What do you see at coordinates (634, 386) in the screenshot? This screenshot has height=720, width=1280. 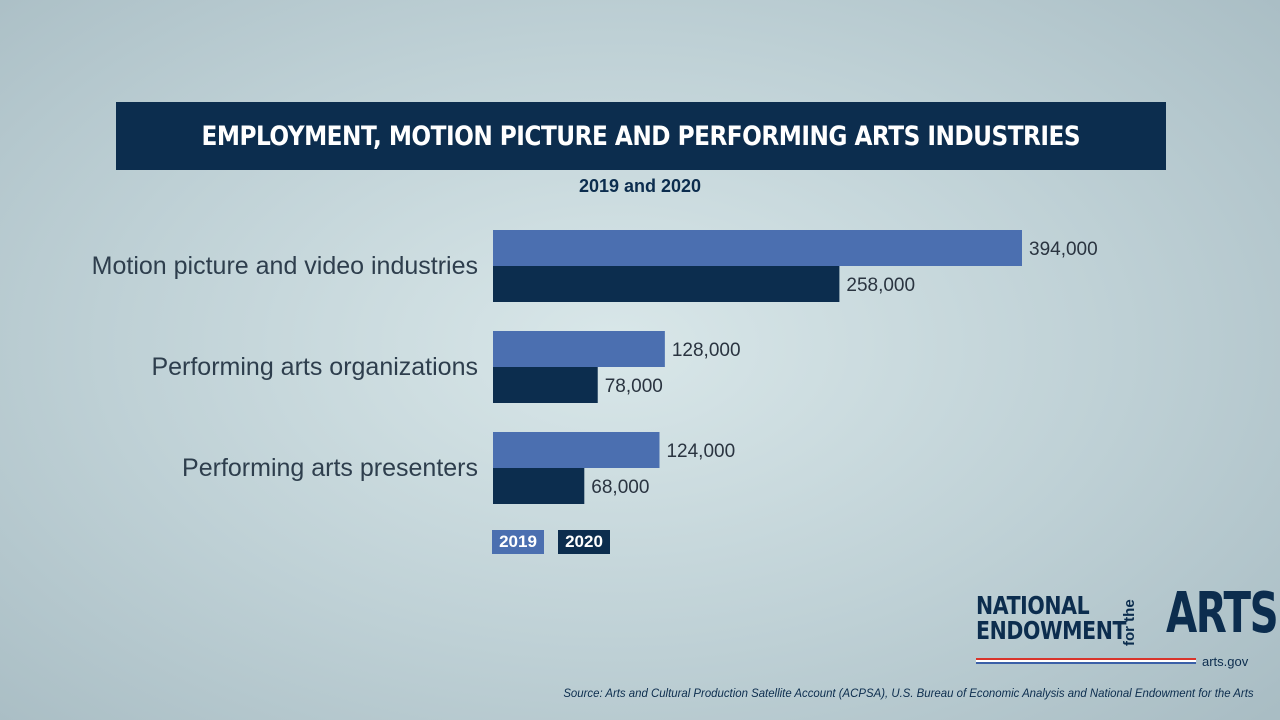 I see `data-label: 78,000` at bounding box center [634, 386].